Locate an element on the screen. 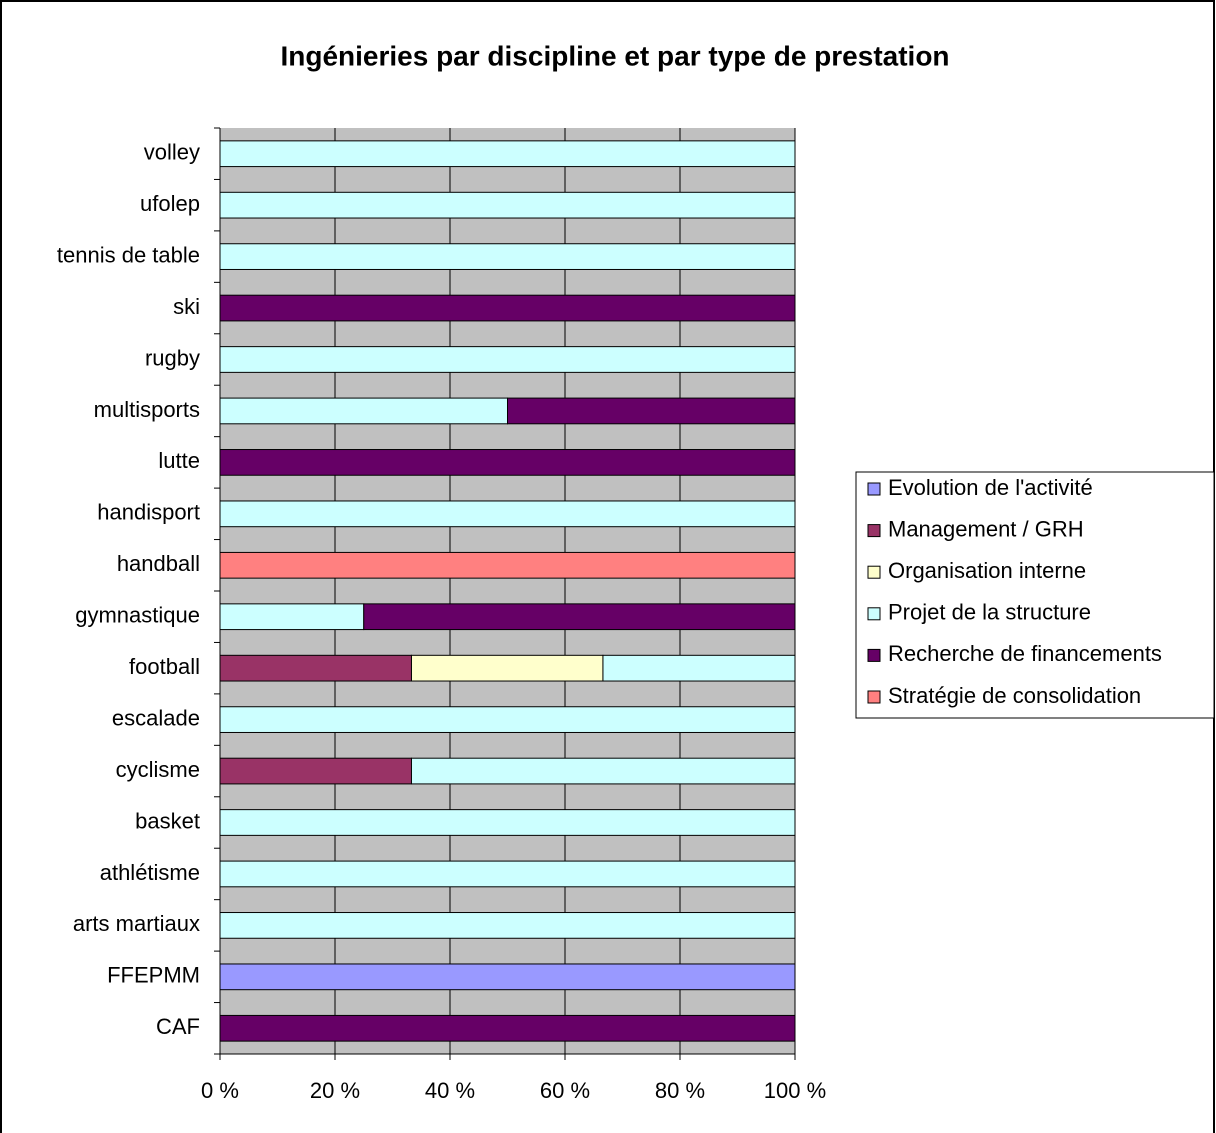 This screenshot has width=1216, height=1133. x-tick-label: 80 % is located at coordinates (680, 1090).